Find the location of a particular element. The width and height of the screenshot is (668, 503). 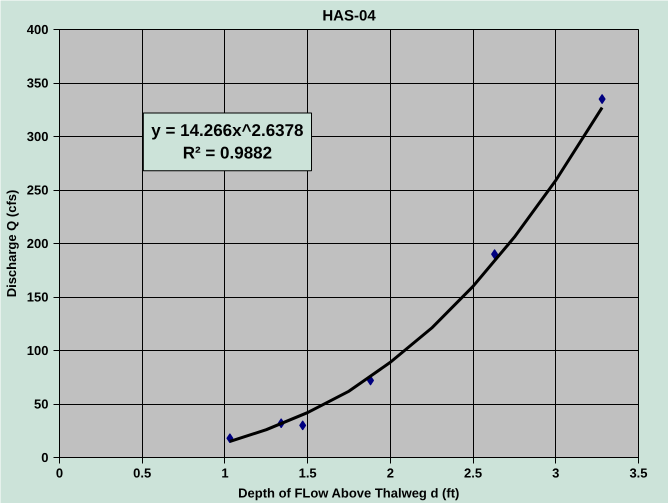

annotation: y = 14.266x^2.6378 is located at coordinates (227, 130).